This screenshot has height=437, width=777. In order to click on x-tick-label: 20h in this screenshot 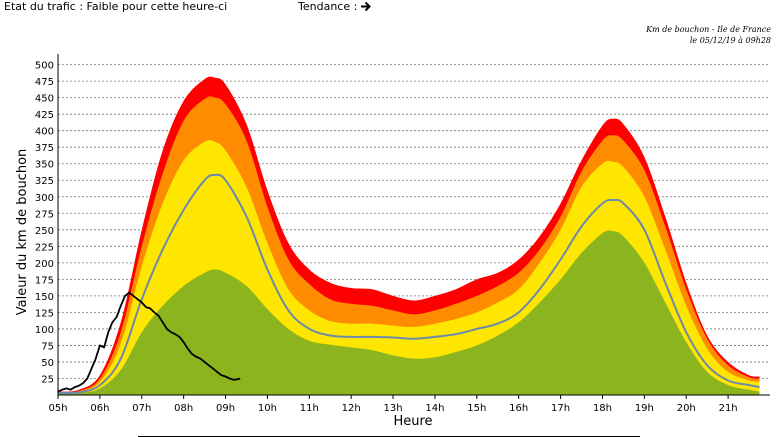, I will do `click(686, 408)`.